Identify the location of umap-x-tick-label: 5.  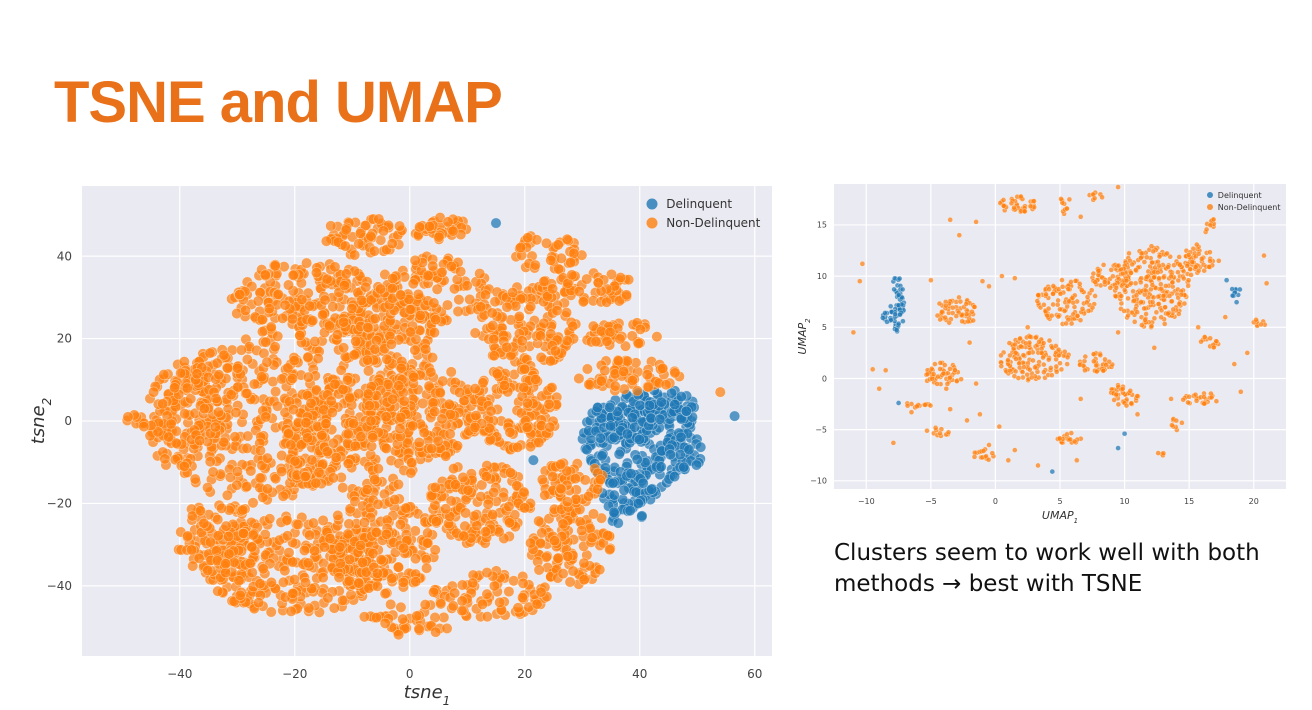
(1059, 501).